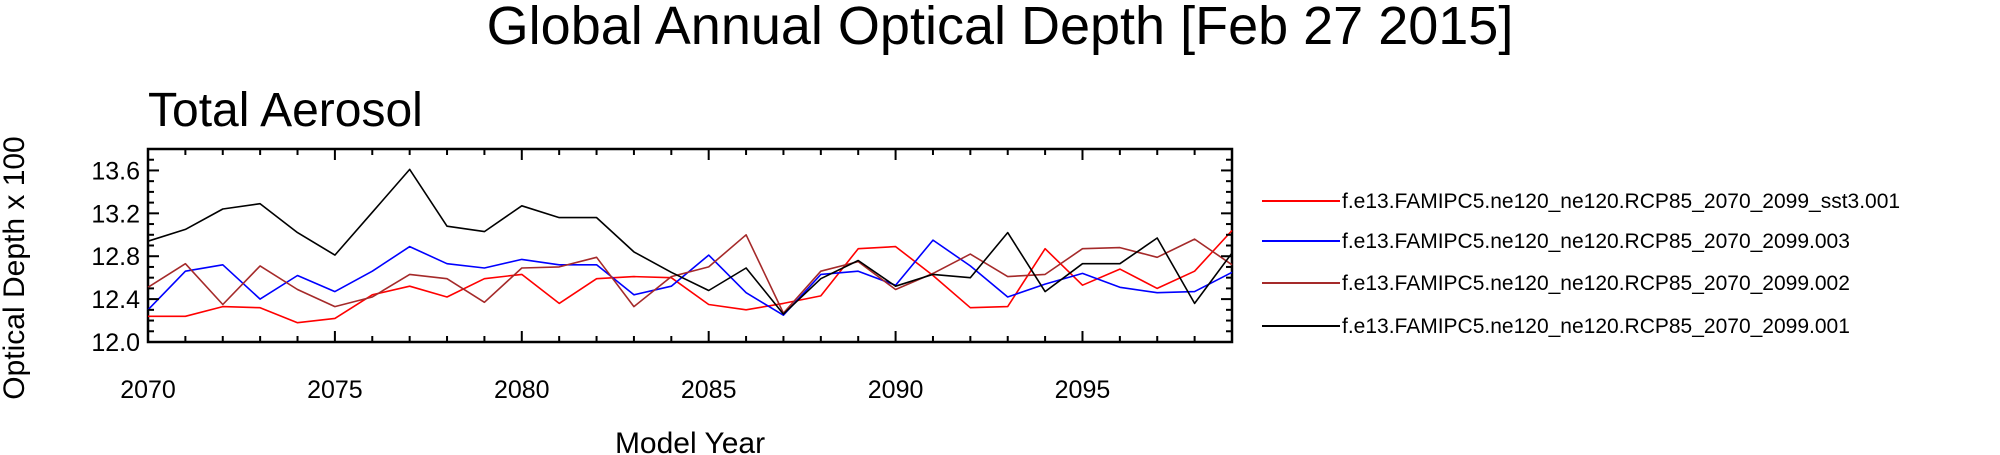 The image size is (2000, 455). Describe the element at coordinates (1083, 390) in the screenshot. I see `x-tick-label: 2095` at that location.